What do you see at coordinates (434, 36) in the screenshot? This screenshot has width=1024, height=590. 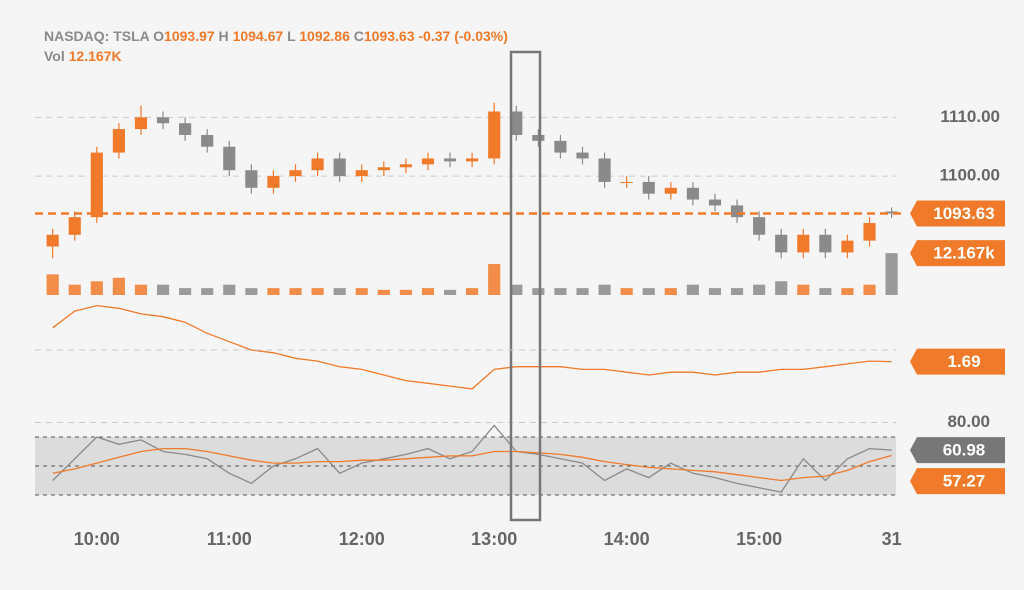 I see `value: -0.37` at bounding box center [434, 36].